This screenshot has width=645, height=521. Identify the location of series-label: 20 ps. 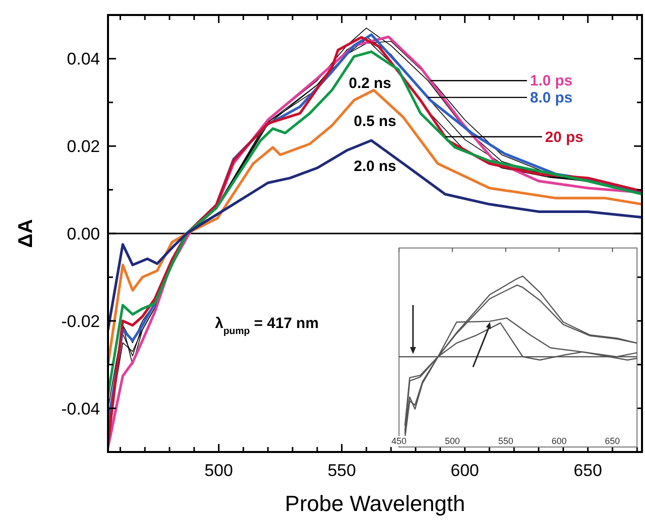
(564, 137).